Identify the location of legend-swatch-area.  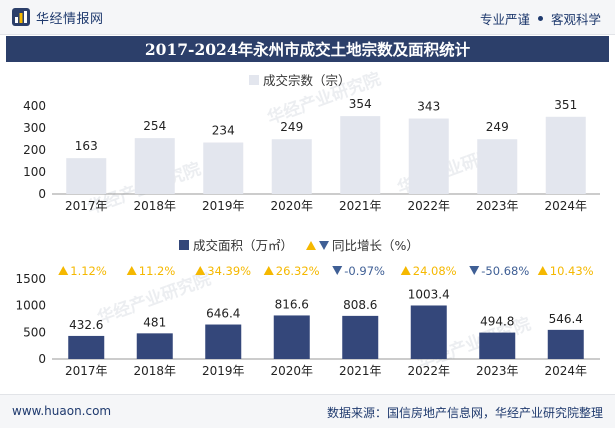
(184, 245).